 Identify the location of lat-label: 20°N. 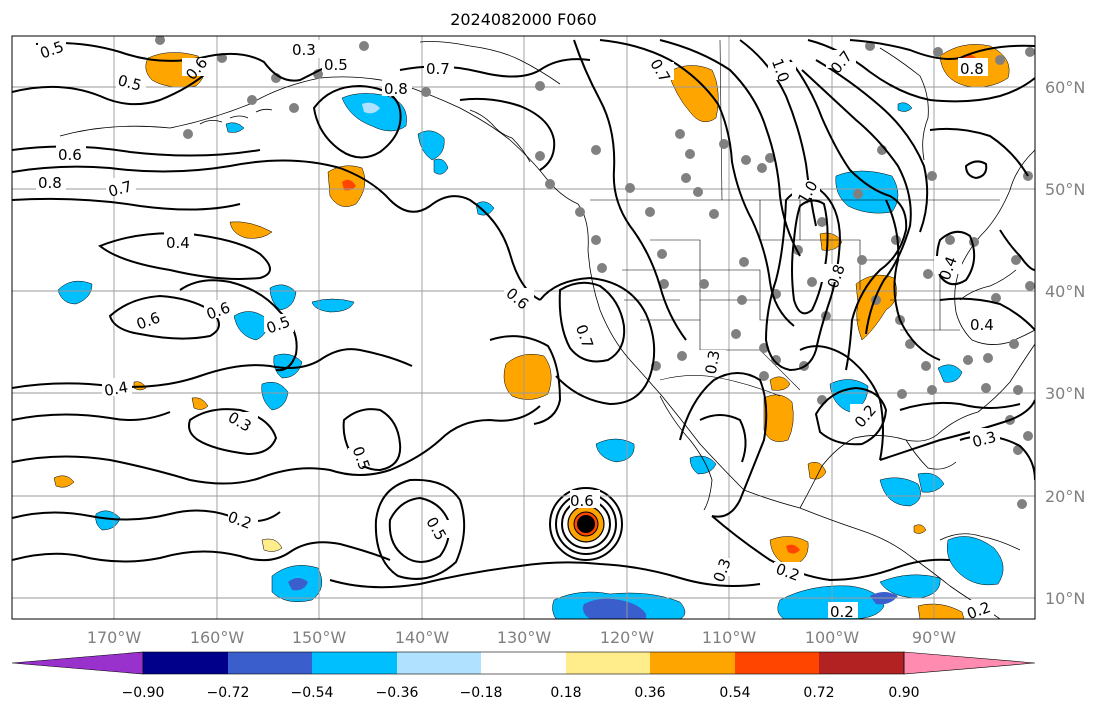
(1065, 496).